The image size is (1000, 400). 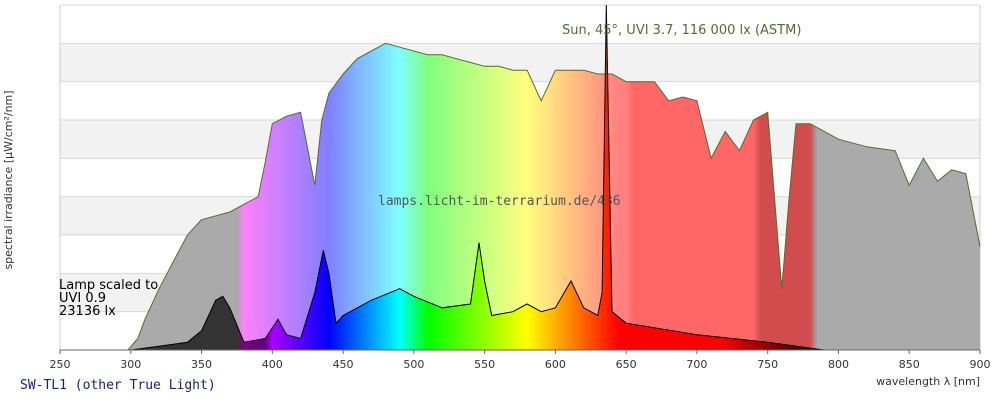 What do you see at coordinates (343, 364) in the screenshot?
I see `x-tick-label: 450` at bounding box center [343, 364].